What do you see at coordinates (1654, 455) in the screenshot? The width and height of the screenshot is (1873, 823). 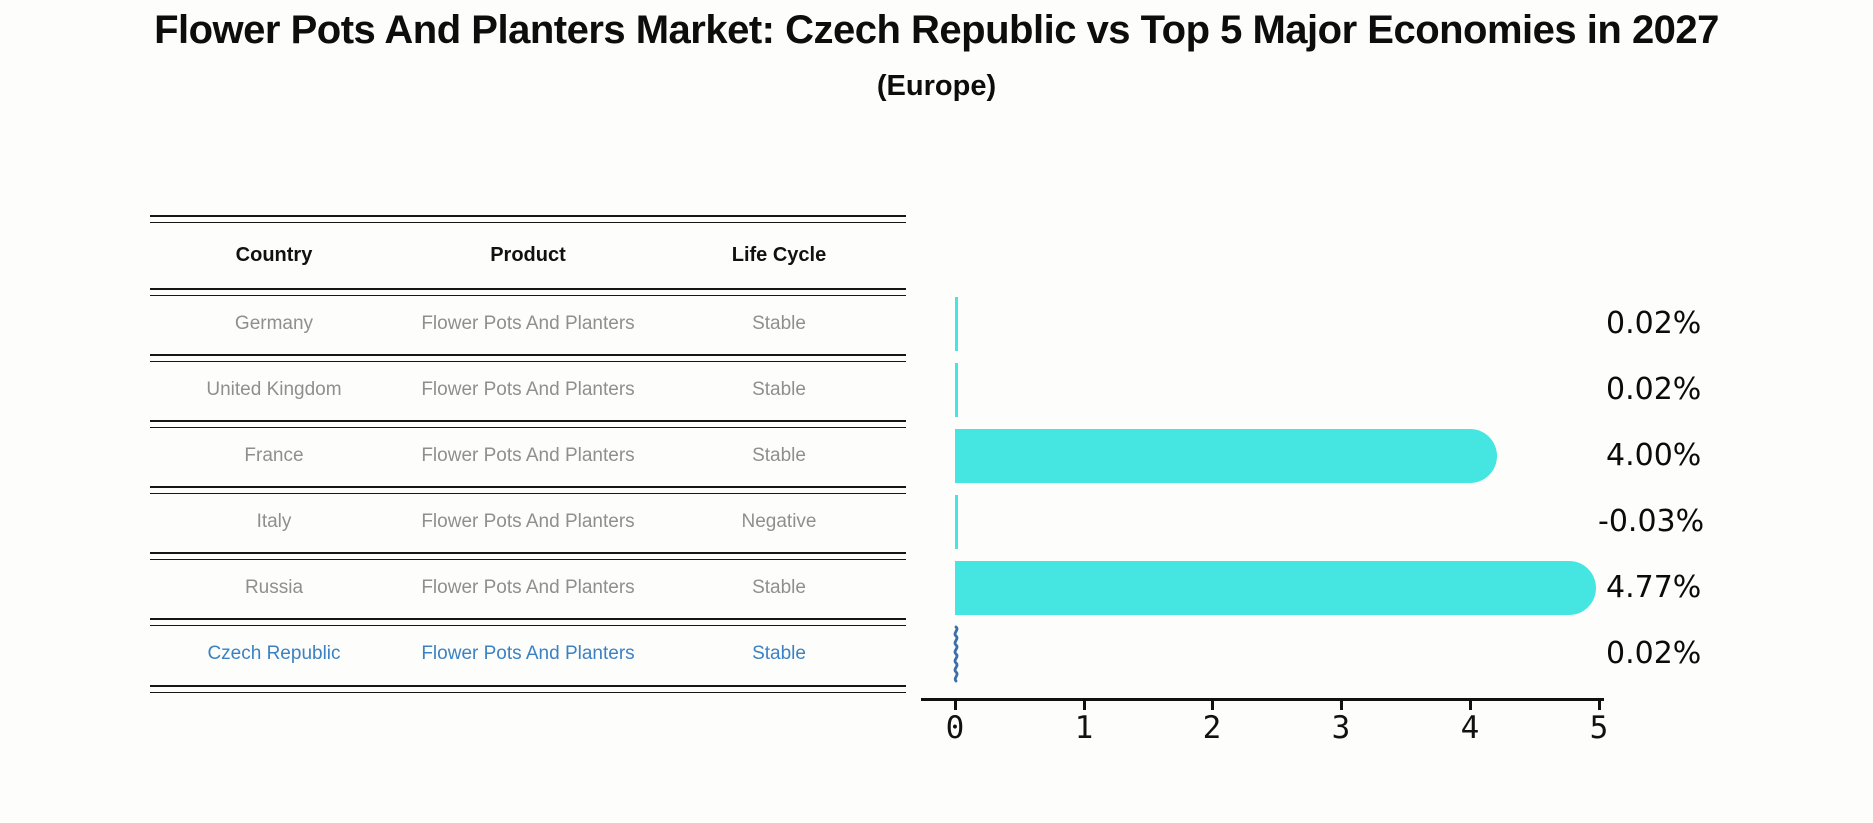 I see `value-label-france: 4.00%` at bounding box center [1654, 455].